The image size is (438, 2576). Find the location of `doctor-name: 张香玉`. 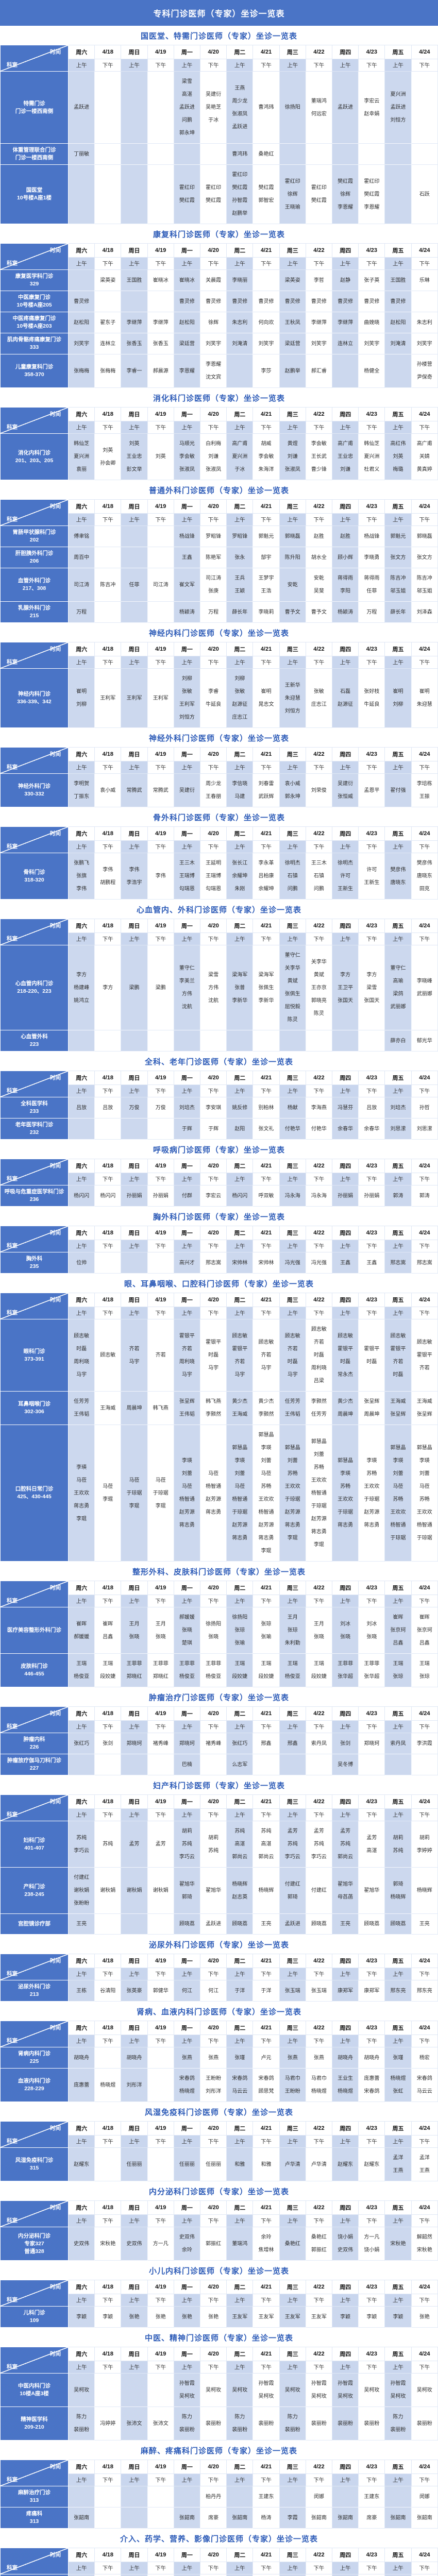

doctor-name: 张香玉 is located at coordinates (134, 343).